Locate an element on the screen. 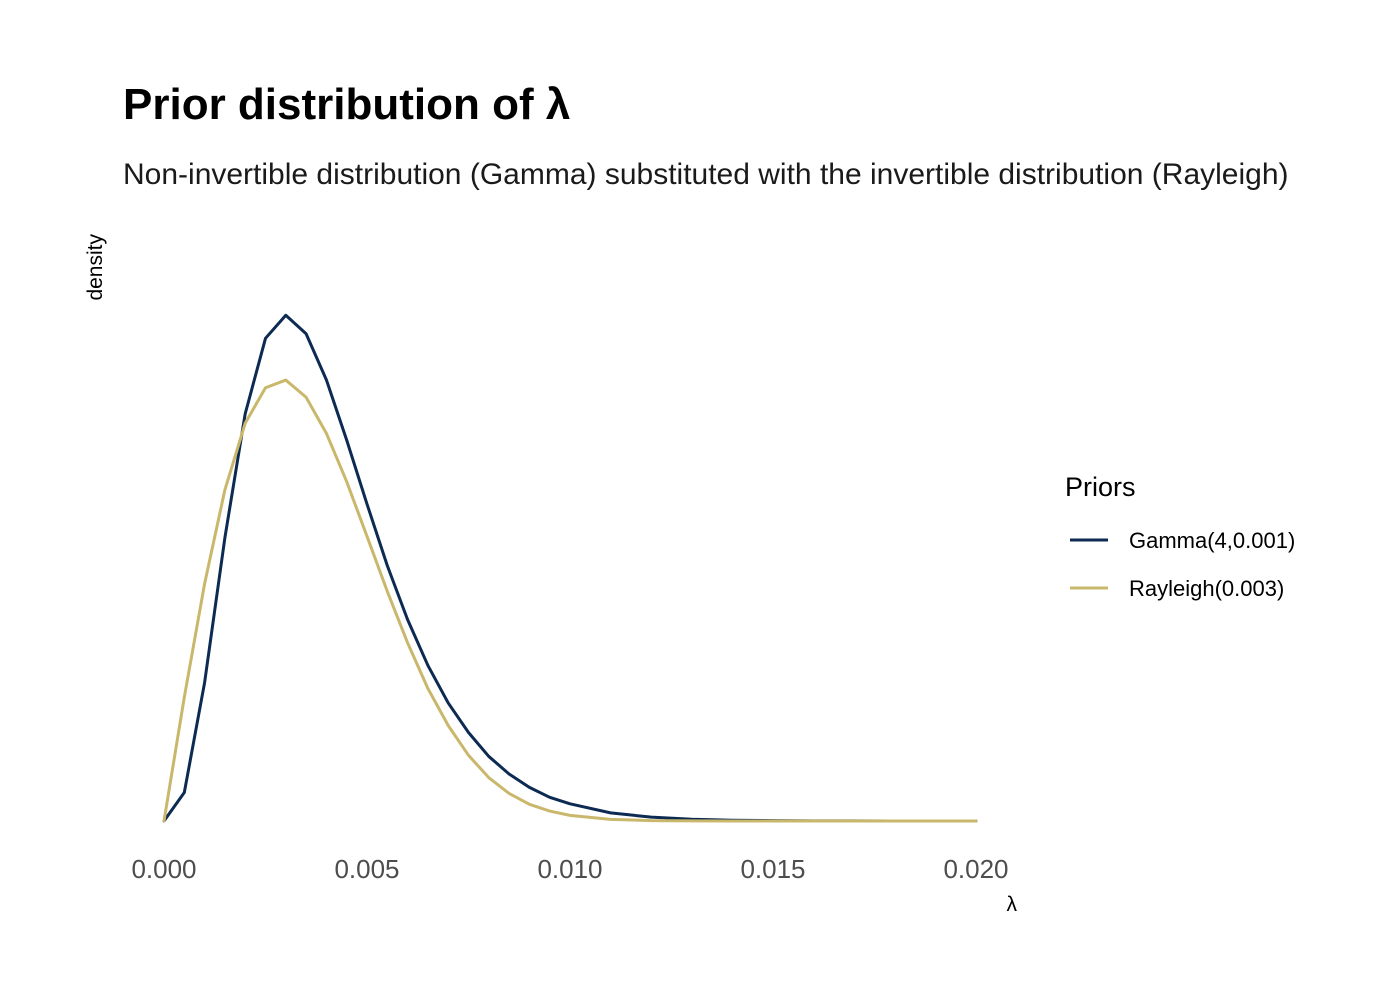  y-axis-label: density is located at coordinates (95, 267).